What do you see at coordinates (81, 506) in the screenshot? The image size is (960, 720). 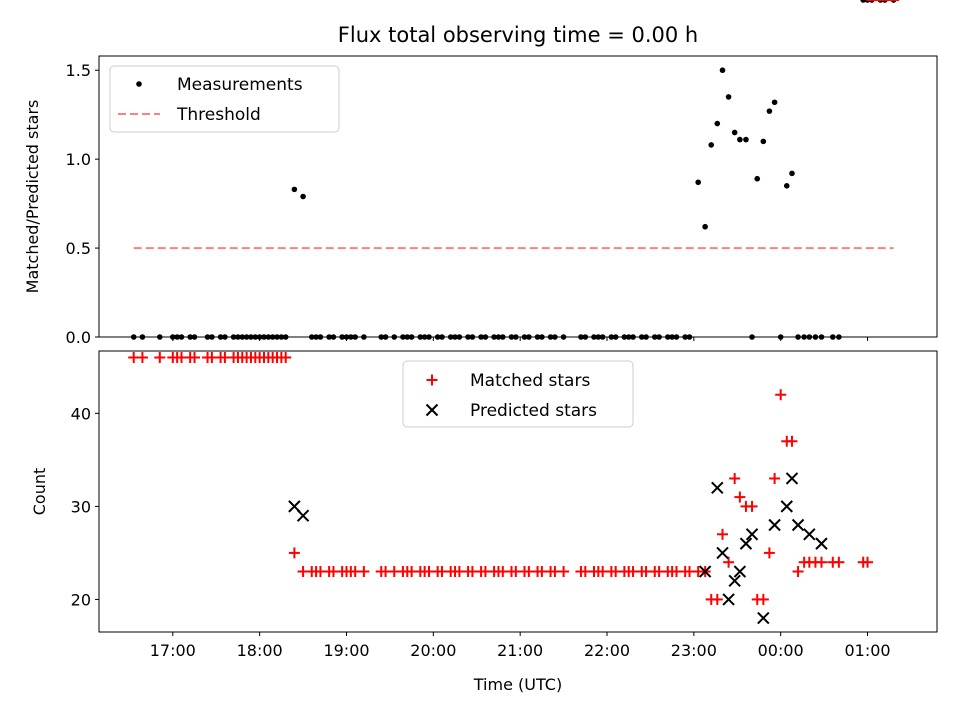 I see `y-tick-label: 30` at bounding box center [81, 506].